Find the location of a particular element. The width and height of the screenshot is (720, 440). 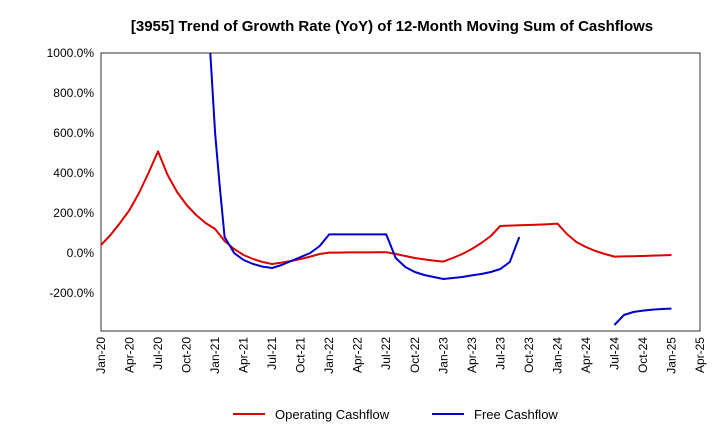

x-tick-label: Jul-21 is located at coordinates (272, 353).